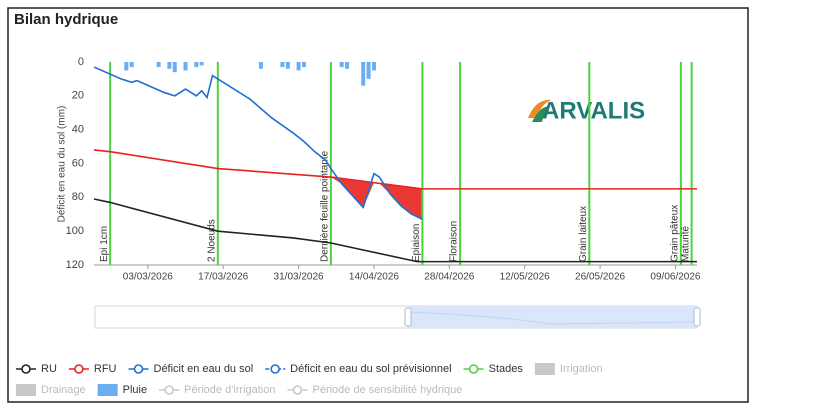 The height and width of the screenshot is (408, 820). Describe the element at coordinates (104, 244) in the screenshot. I see `stade-label: Epi 1cm` at that location.